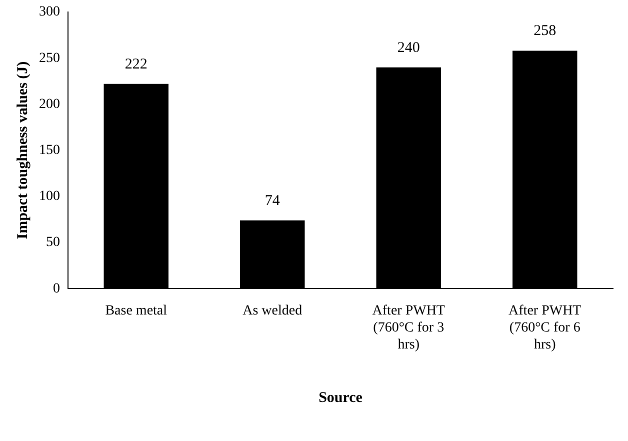 Image resolution: width=628 pixels, height=441 pixels. Describe the element at coordinates (136, 64) in the screenshot. I see `data-label: 222` at that location.